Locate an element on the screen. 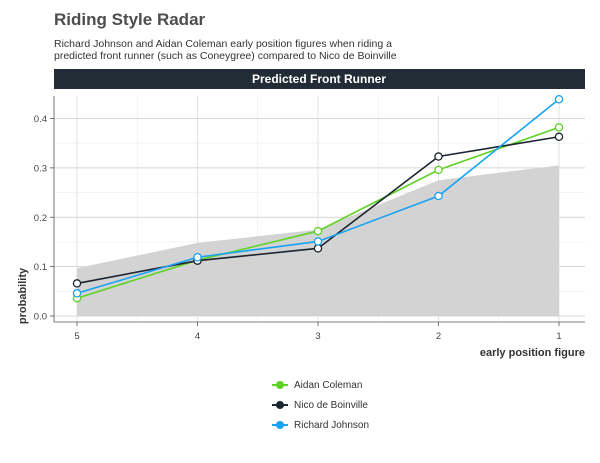  y-tick-label: 0.2 is located at coordinates (40, 218).